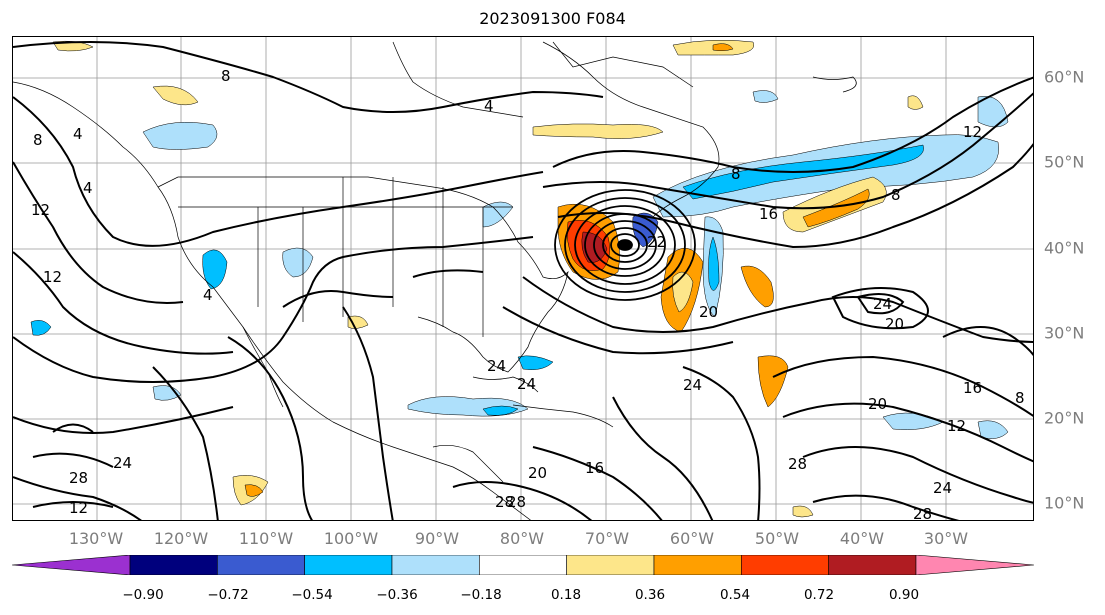 This screenshot has height=615, width=1105. Describe the element at coordinates (650, 595) in the screenshot. I see `colorbar-tick: 0.36` at that location.